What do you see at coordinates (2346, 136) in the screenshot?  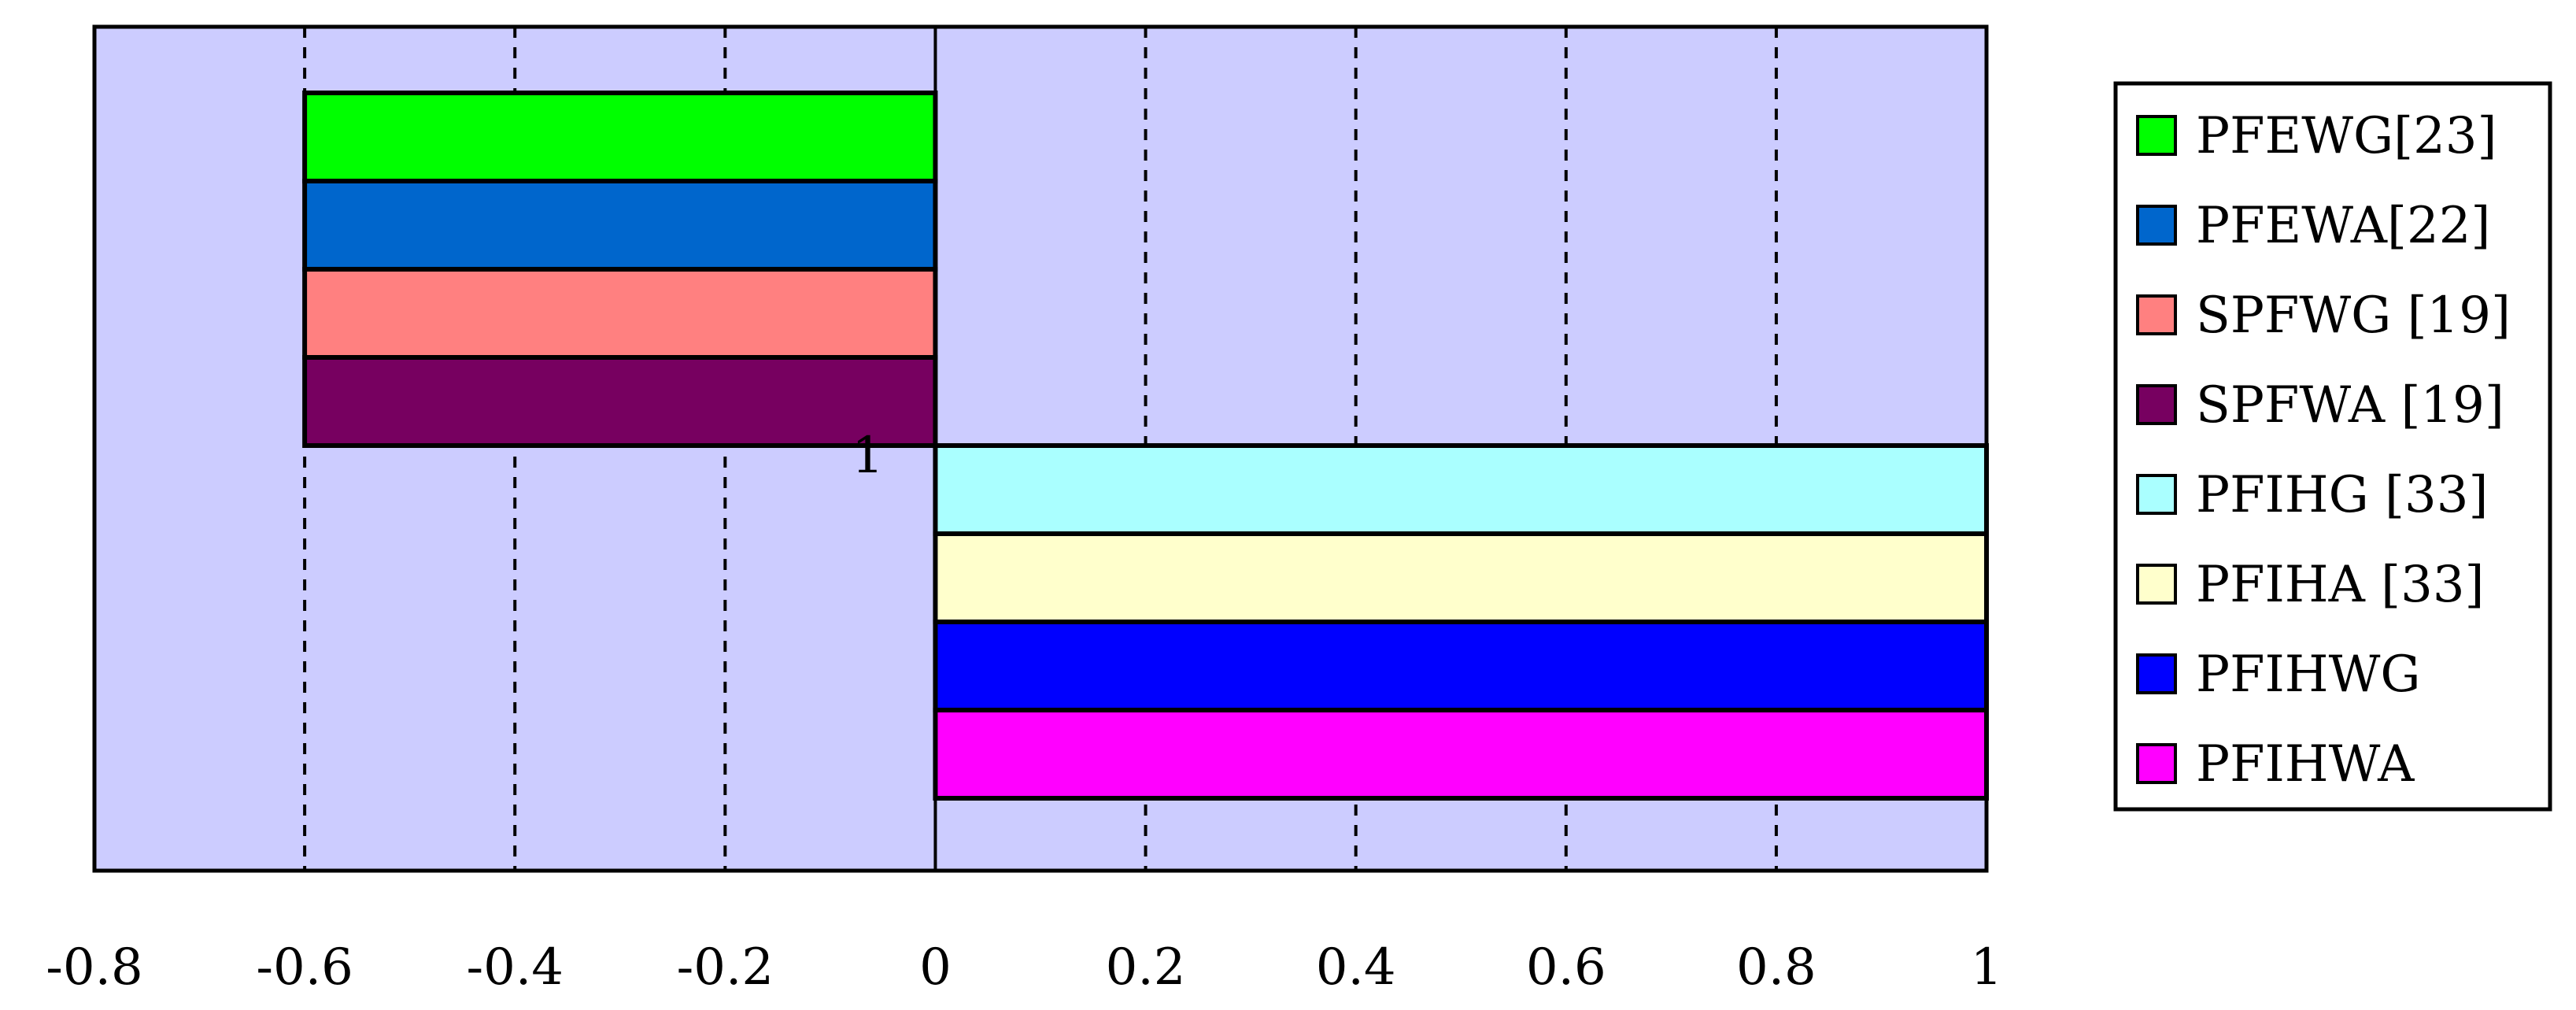 I see `legend-label: PFEWG[23]` at bounding box center [2346, 136].